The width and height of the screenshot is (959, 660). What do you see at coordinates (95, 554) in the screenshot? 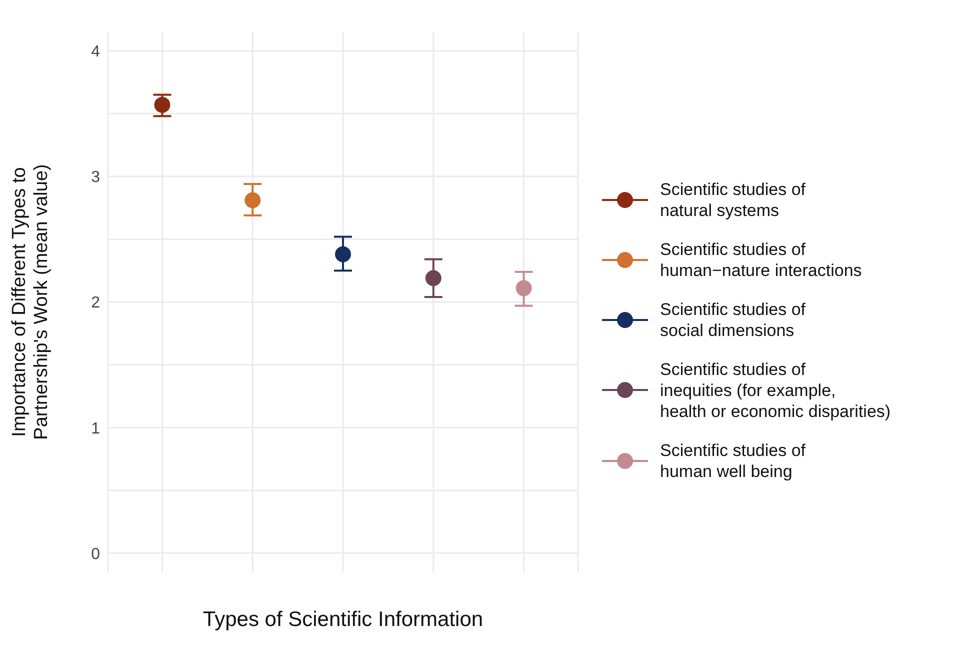
I see `y-tick-label: 0` at bounding box center [95, 554].